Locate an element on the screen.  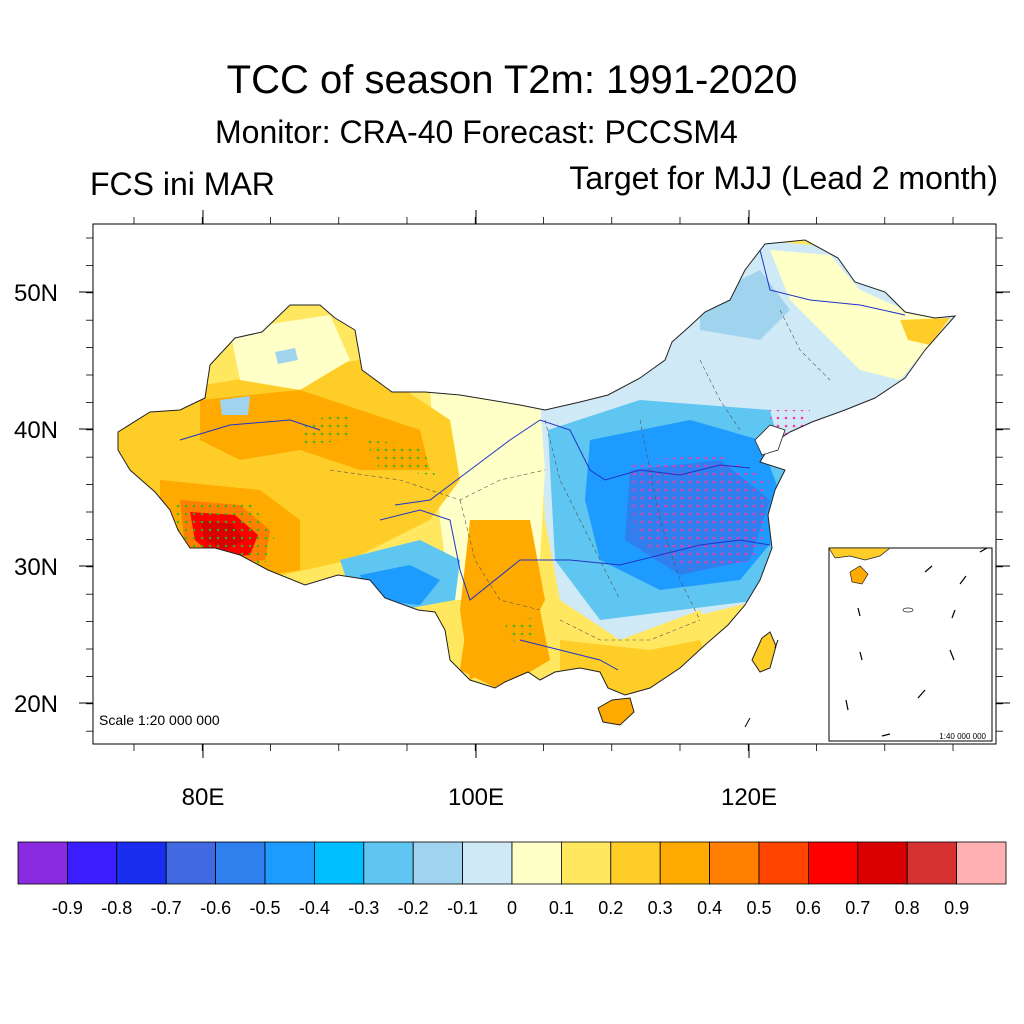
lat-tick-label: 20N is located at coordinates (36, 704).